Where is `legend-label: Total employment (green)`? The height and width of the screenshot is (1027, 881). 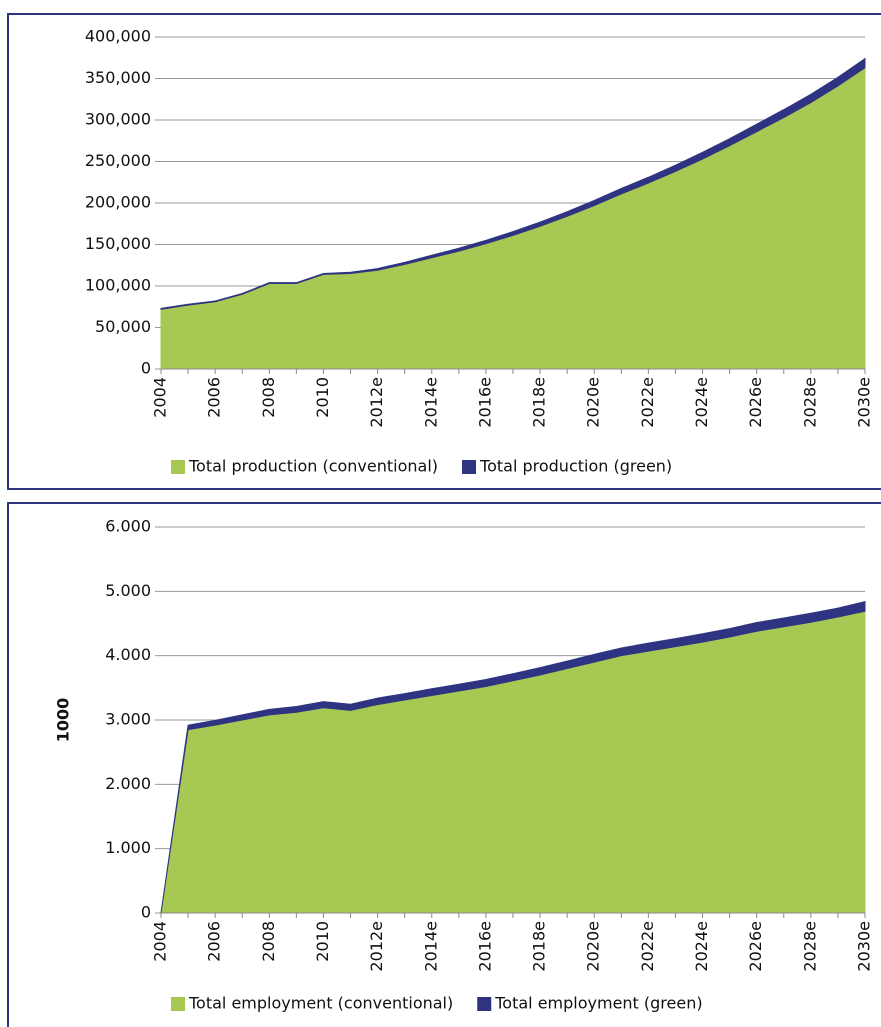 legend-label: Total employment (green) is located at coordinates (598, 1003).